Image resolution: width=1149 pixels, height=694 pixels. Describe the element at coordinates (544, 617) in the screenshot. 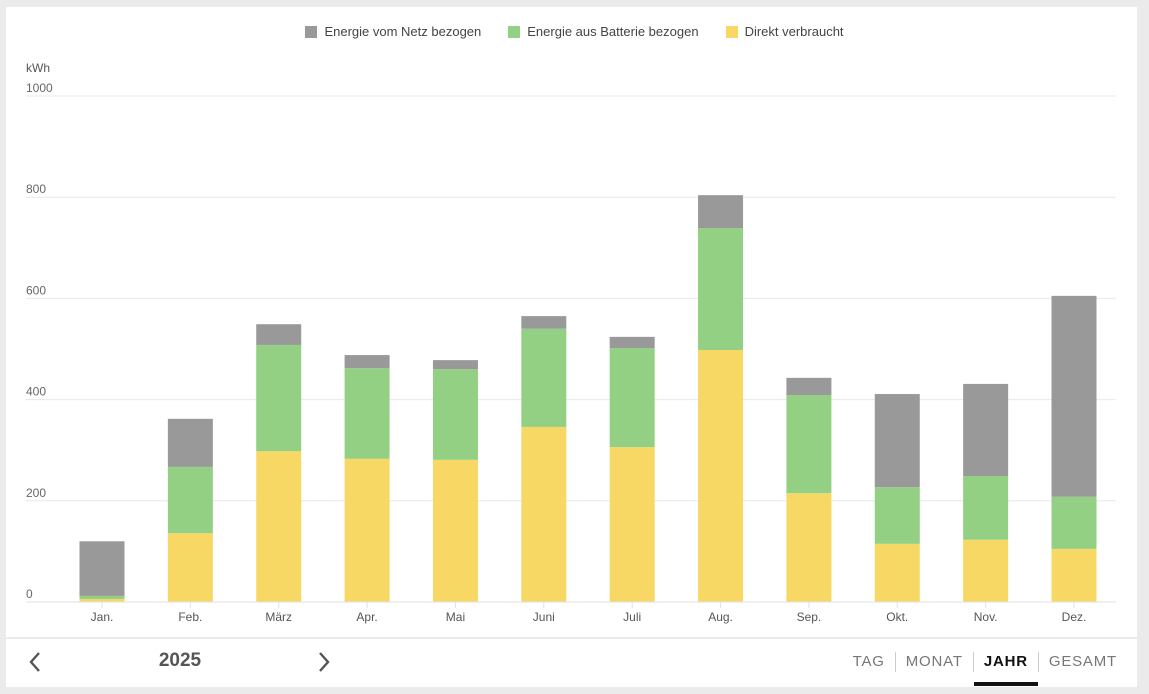

I see `x-tick-label: Juni` at that location.